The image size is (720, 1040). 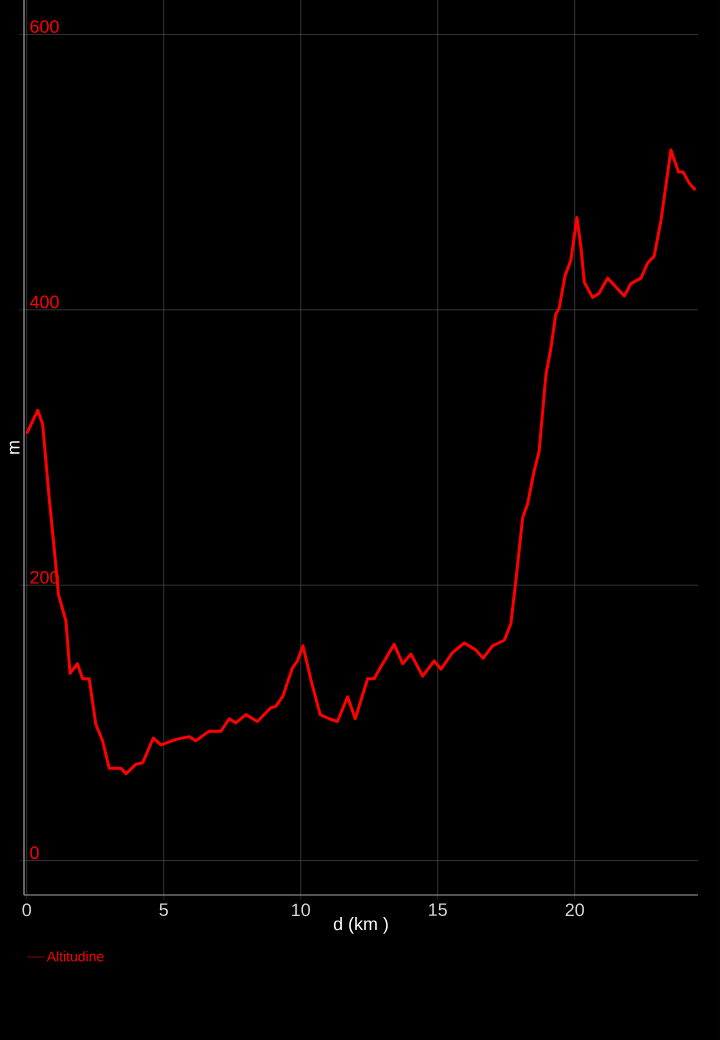 I want to click on y-axis-title: m, so click(x=14, y=447).